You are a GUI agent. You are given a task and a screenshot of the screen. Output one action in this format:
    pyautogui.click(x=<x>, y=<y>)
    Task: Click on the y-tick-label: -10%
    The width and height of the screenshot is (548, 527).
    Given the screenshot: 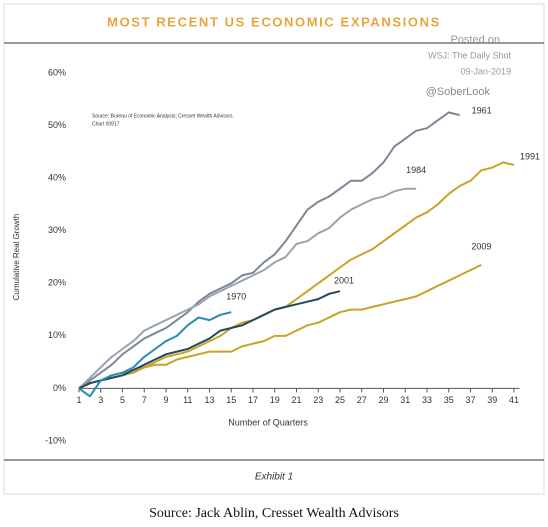 What is the action you would take?
    pyautogui.click(x=55, y=440)
    